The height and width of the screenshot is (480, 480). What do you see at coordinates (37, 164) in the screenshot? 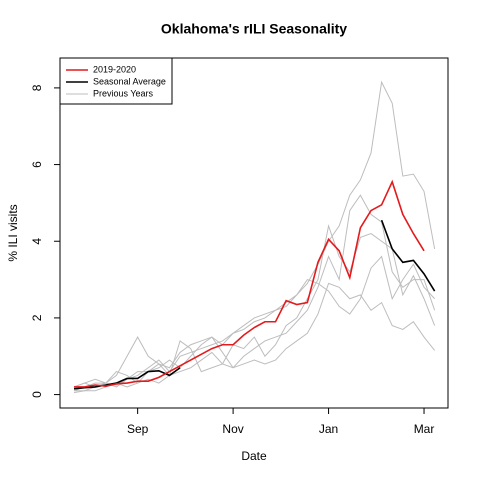
I see `y-tick-label: 6` at bounding box center [37, 164].